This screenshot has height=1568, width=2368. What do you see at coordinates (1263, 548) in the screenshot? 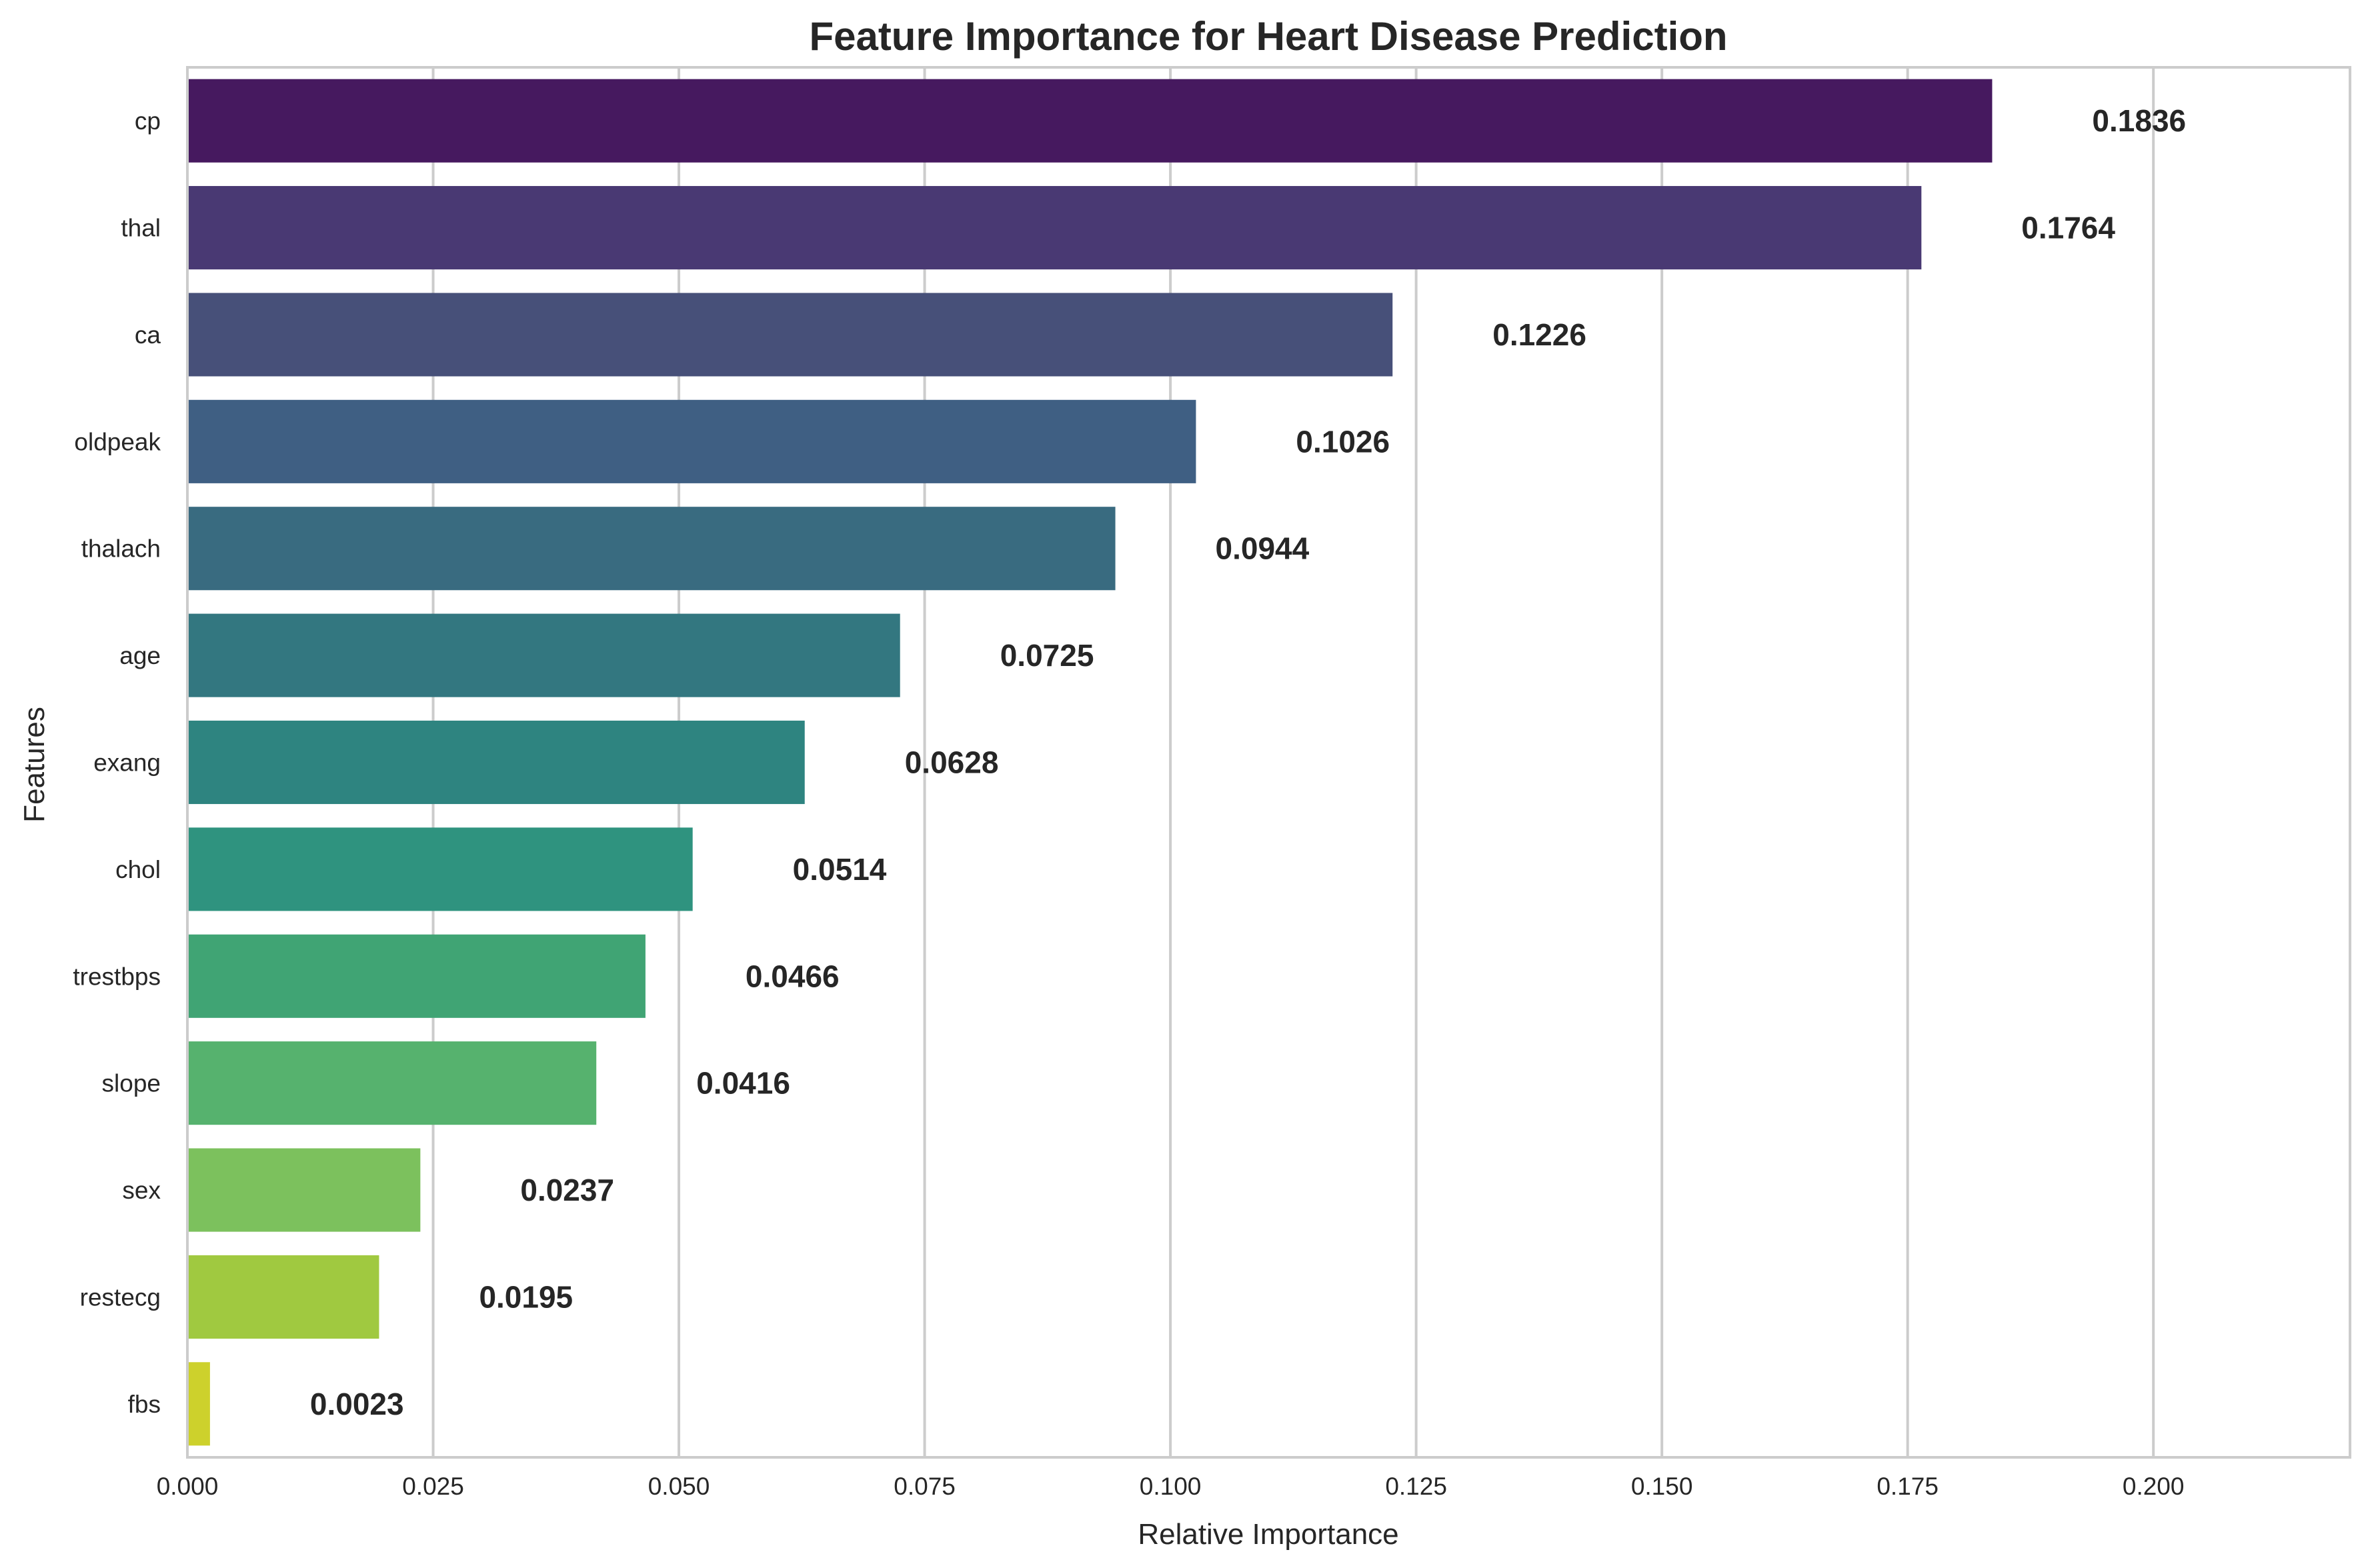
I see `data-label: 0.0944` at bounding box center [1263, 548].